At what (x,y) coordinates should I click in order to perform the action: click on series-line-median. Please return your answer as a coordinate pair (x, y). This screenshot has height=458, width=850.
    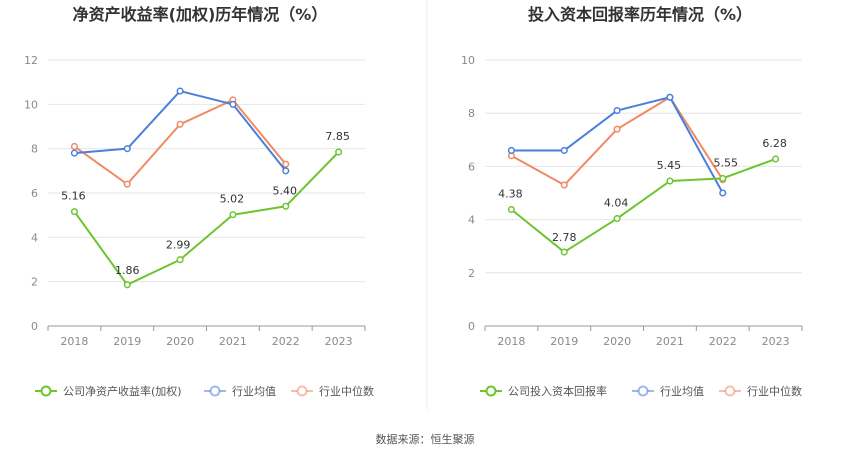
    Looking at the image, I should click on (180, 142).